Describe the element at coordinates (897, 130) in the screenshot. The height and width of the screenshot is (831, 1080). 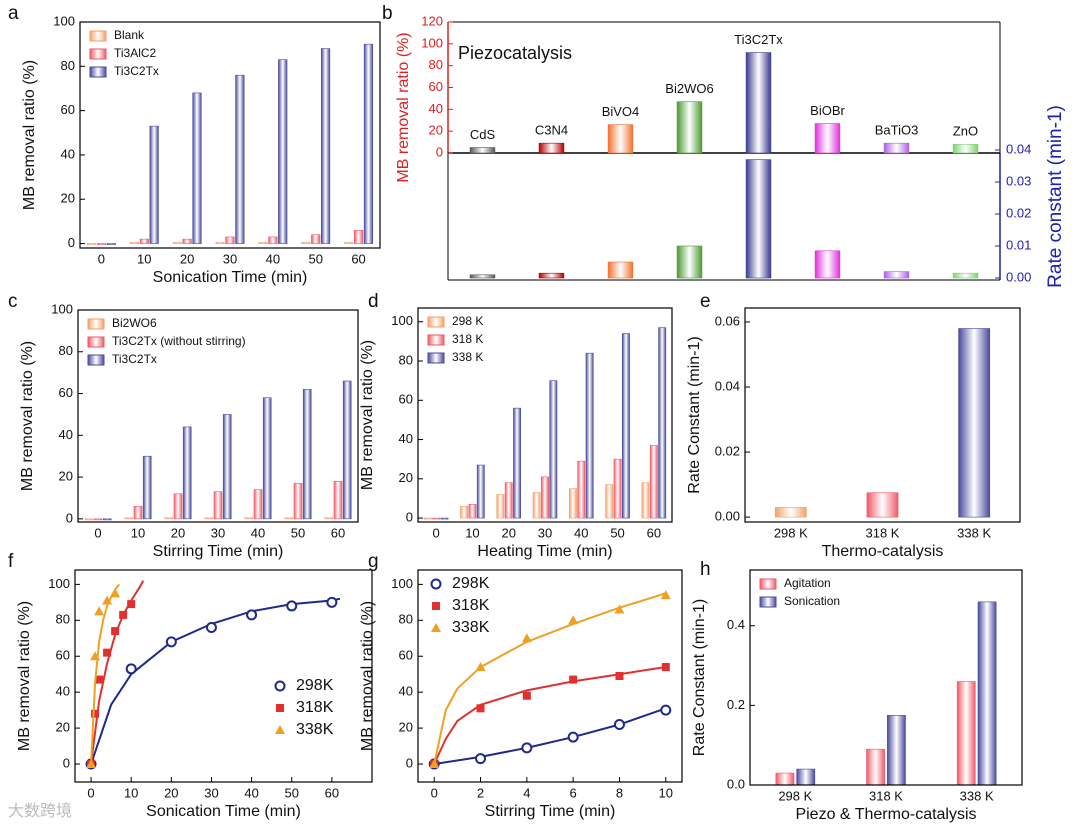
I see `category-label: BaTiO3` at that location.